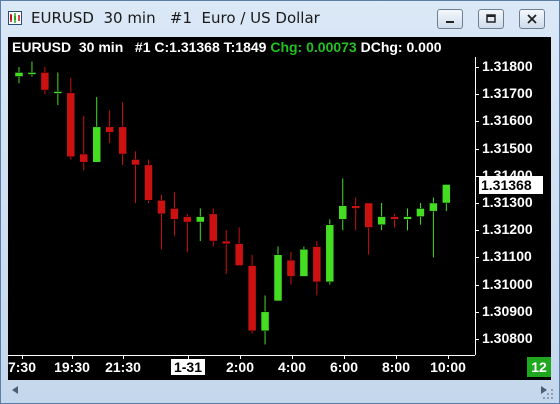  I want to click on horizontal-scrollbar, so click(279, 391).